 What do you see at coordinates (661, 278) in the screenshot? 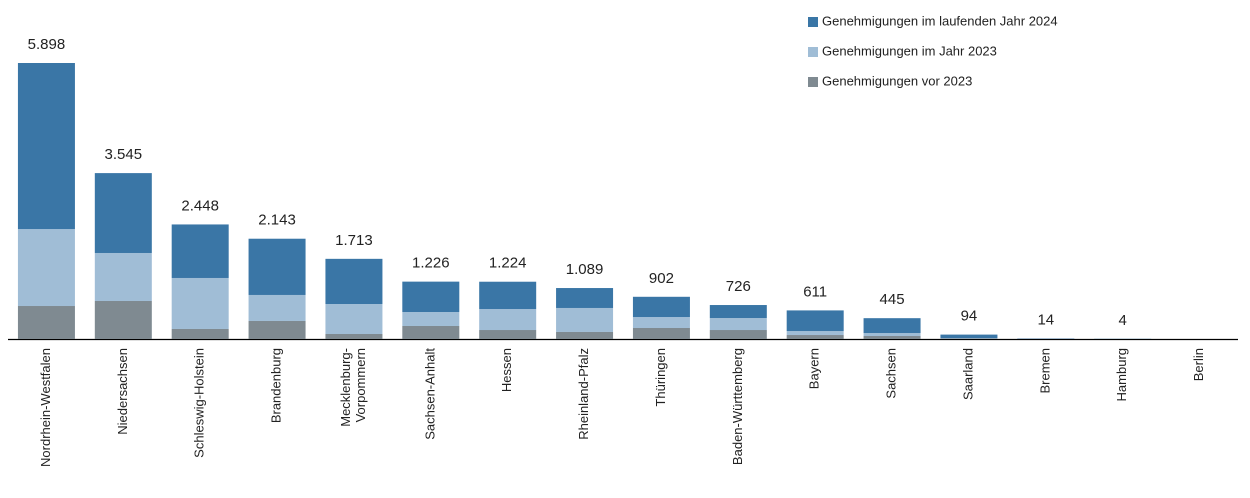
I see `total-label: 902` at bounding box center [661, 278].